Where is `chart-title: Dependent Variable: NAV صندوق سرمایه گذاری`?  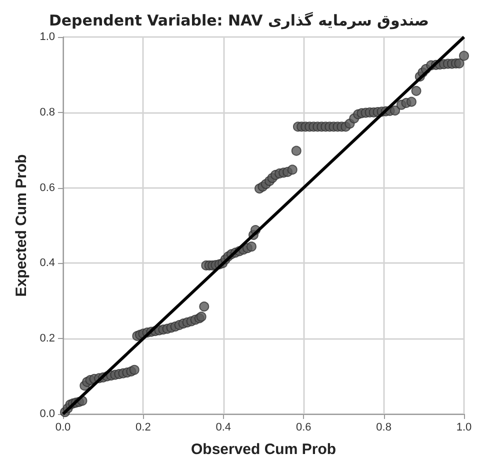 chart-title: Dependent Variable: NAV صندوق سرمایه گذاری is located at coordinates (239, 21).